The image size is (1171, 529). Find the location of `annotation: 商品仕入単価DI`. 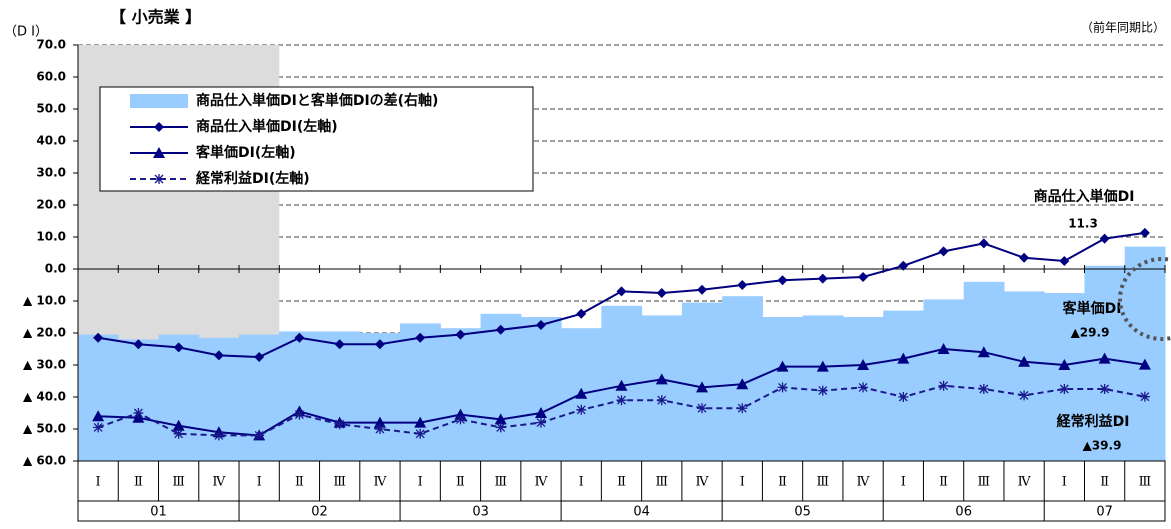

annotation: 商品仕入単価DI is located at coordinates (1084, 196).